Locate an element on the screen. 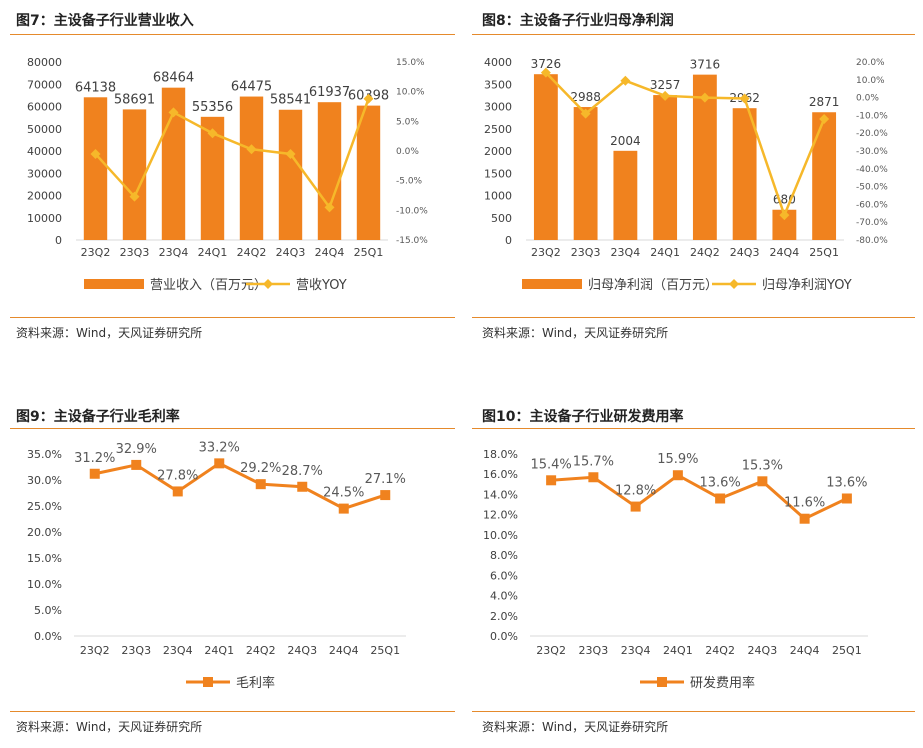 The height and width of the screenshot is (748, 923). y-tick-label: 30000 is located at coordinates (44, 173).